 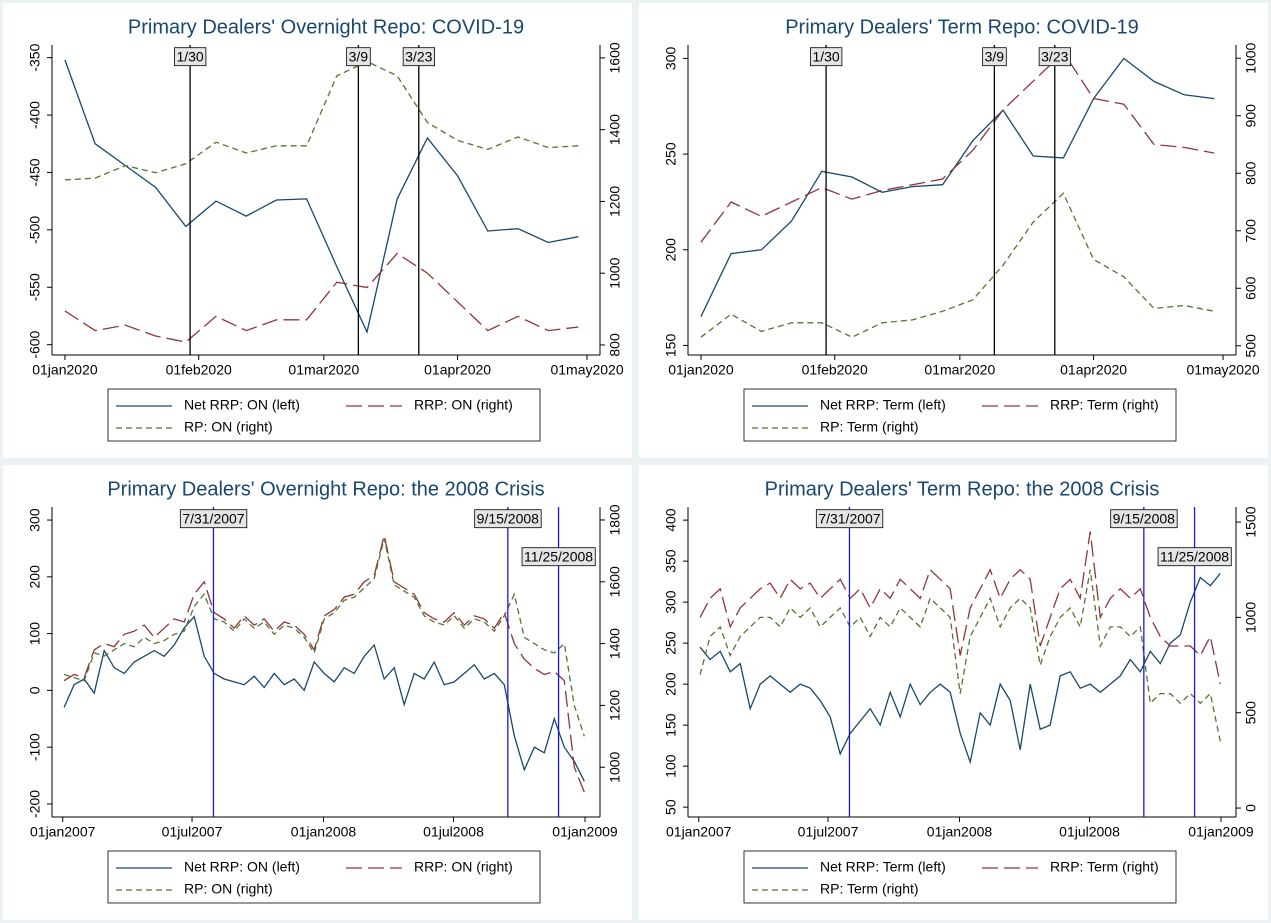 What do you see at coordinates (671, 154) in the screenshot?
I see `y-tick-label: 250` at bounding box center [671, 154].